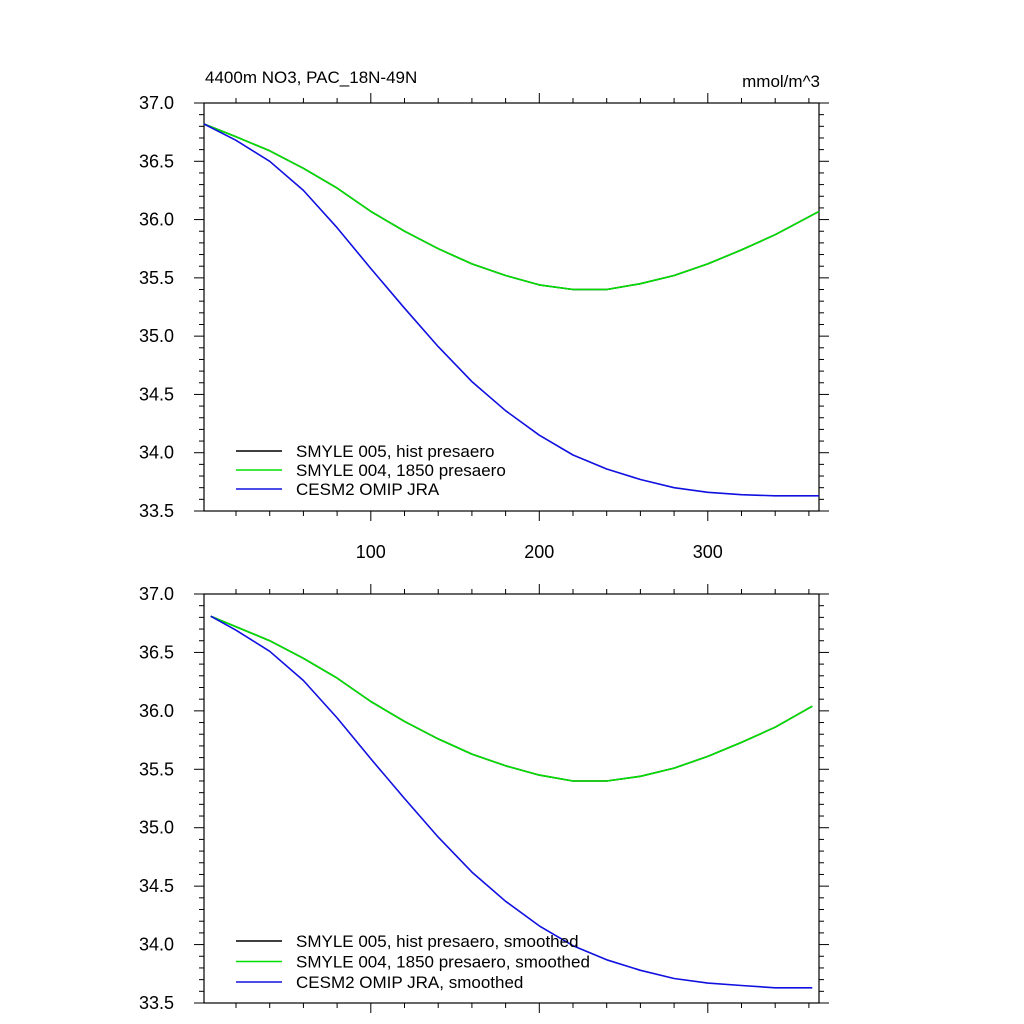  I want to click on legend-label: SMYLE 005, hist presaero, so click(395, 451).